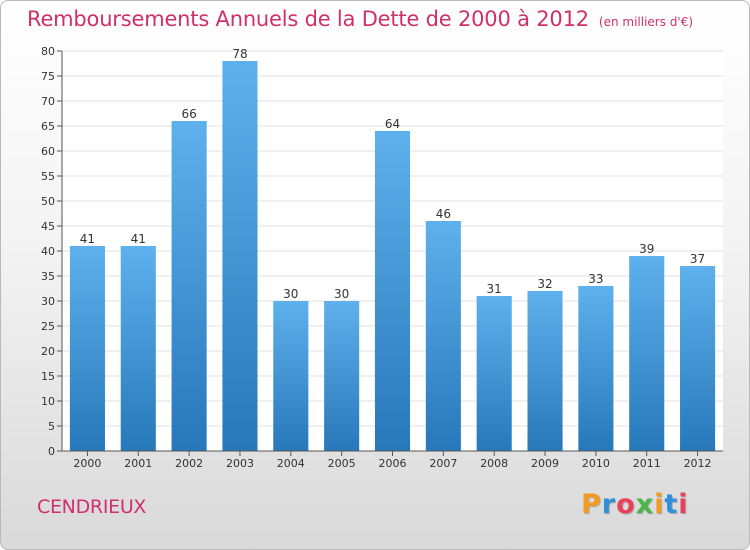 This screenshot has width=750, height=550. I want to click on y-tick-label: 45, so click(48, 226).